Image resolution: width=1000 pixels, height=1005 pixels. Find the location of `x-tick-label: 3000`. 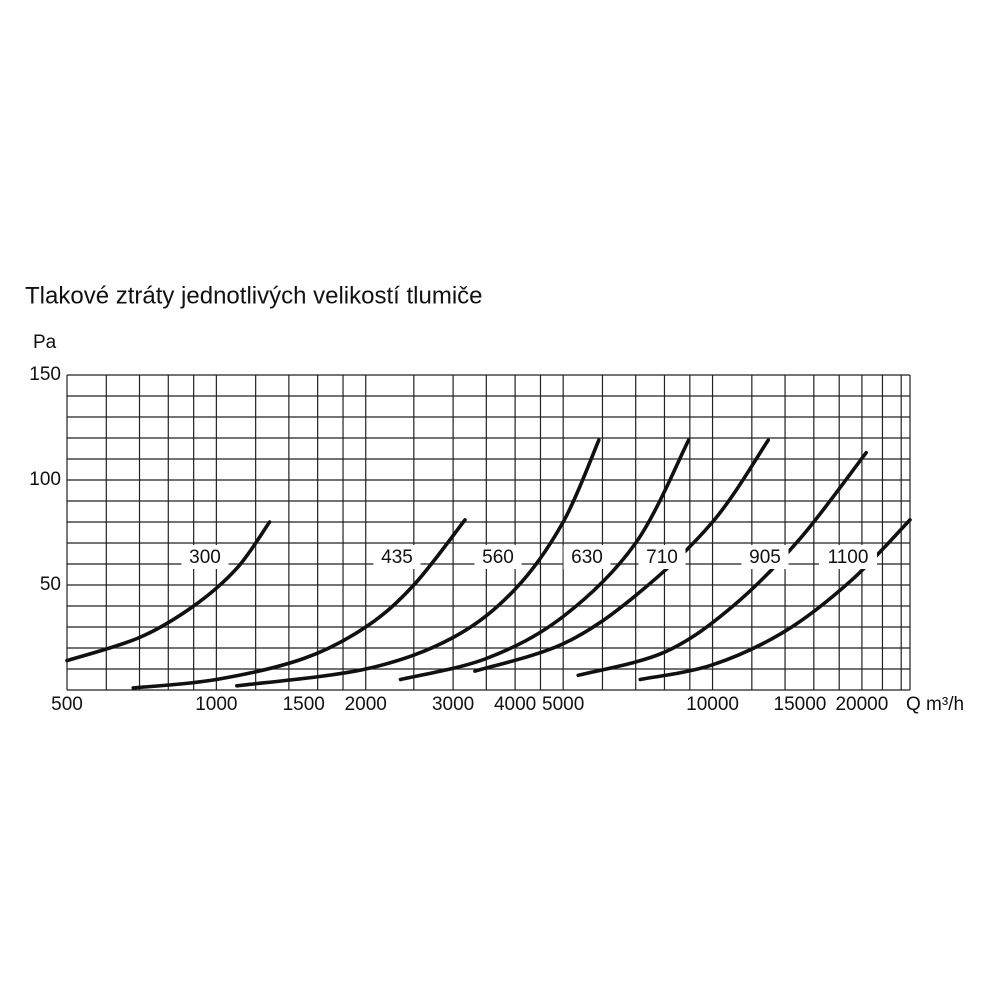

x-tick-label: 3000 is located at coordinates (453, 704).